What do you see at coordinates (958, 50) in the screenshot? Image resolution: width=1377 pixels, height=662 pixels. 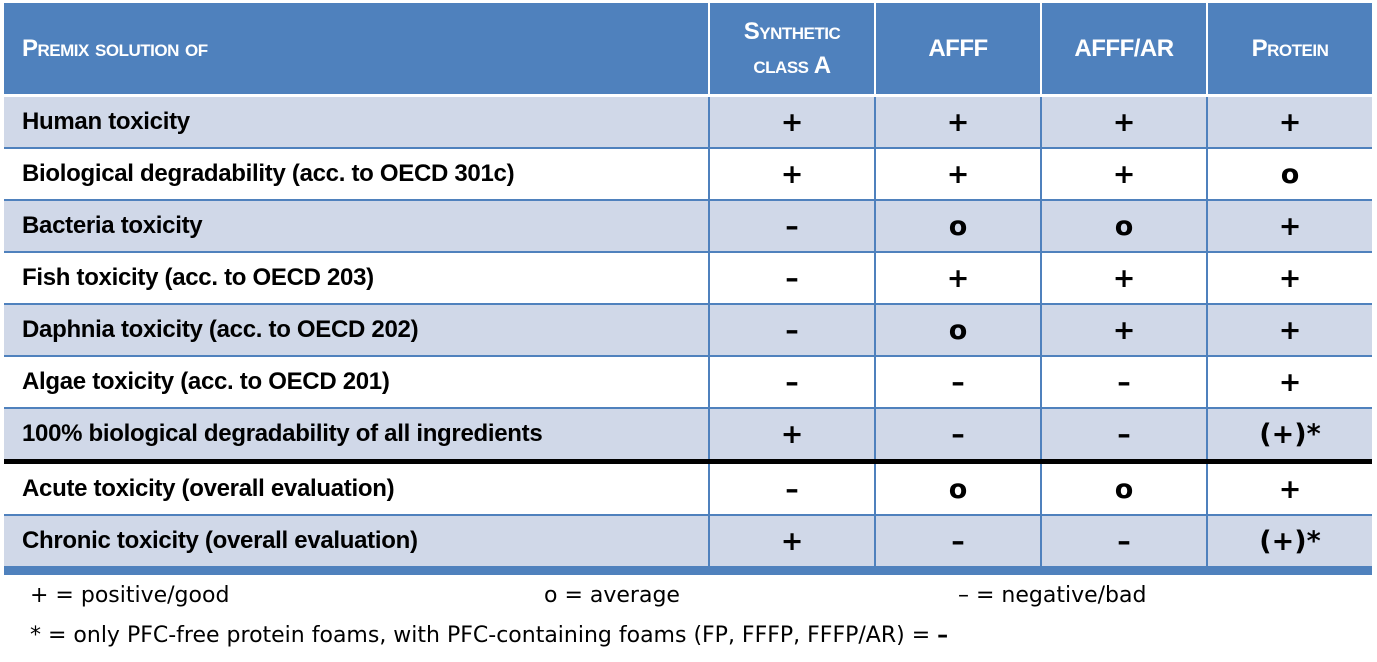 I see `header-afff: AFFF` at bounding box center [958, 50].